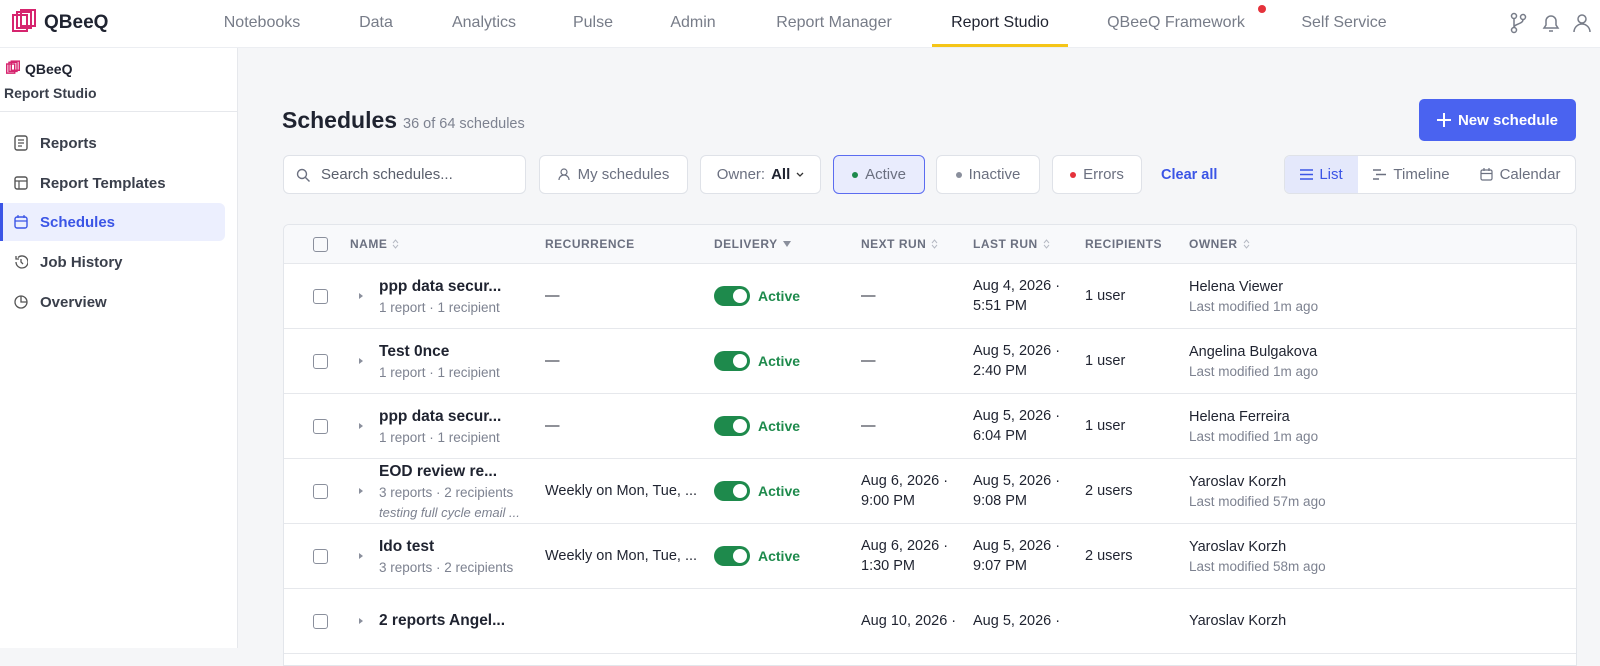  What do you see at coordinates (1262, 9) in the screenshot?
I see `notification-dot` at bounding box center [1262, 9].